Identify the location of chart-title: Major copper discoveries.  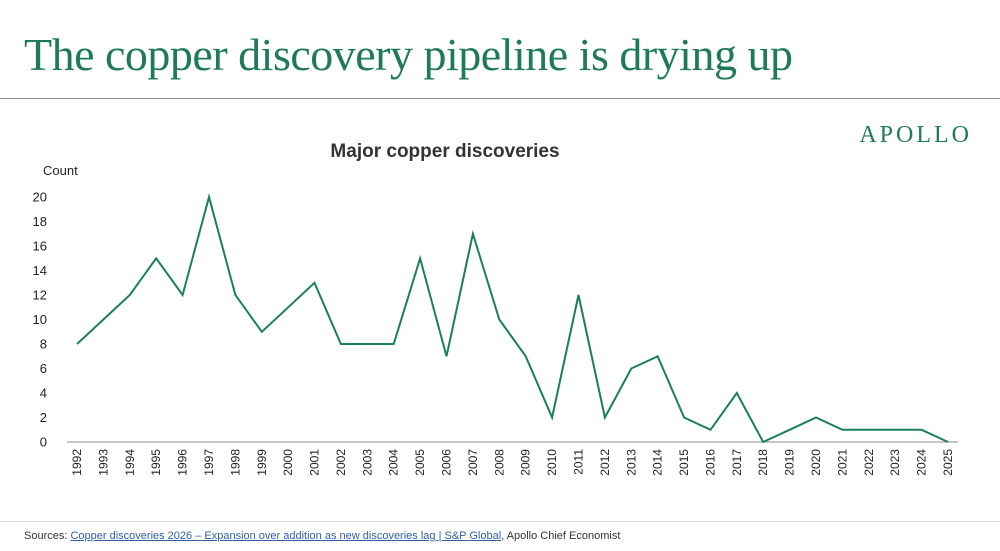
(444, 151).